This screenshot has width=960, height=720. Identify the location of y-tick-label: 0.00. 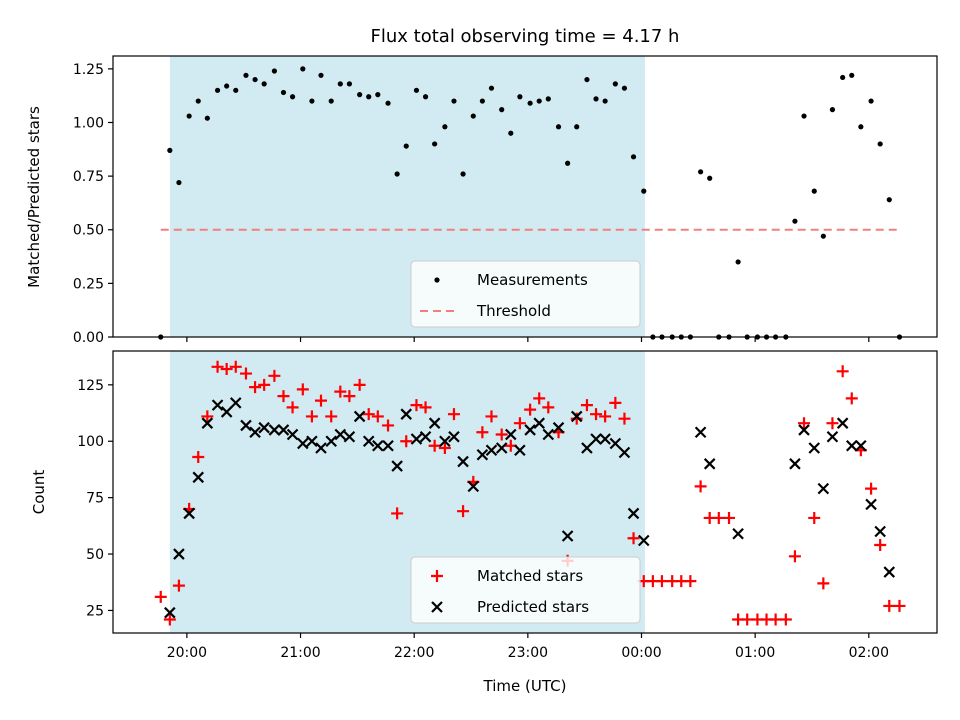
(88, 338).